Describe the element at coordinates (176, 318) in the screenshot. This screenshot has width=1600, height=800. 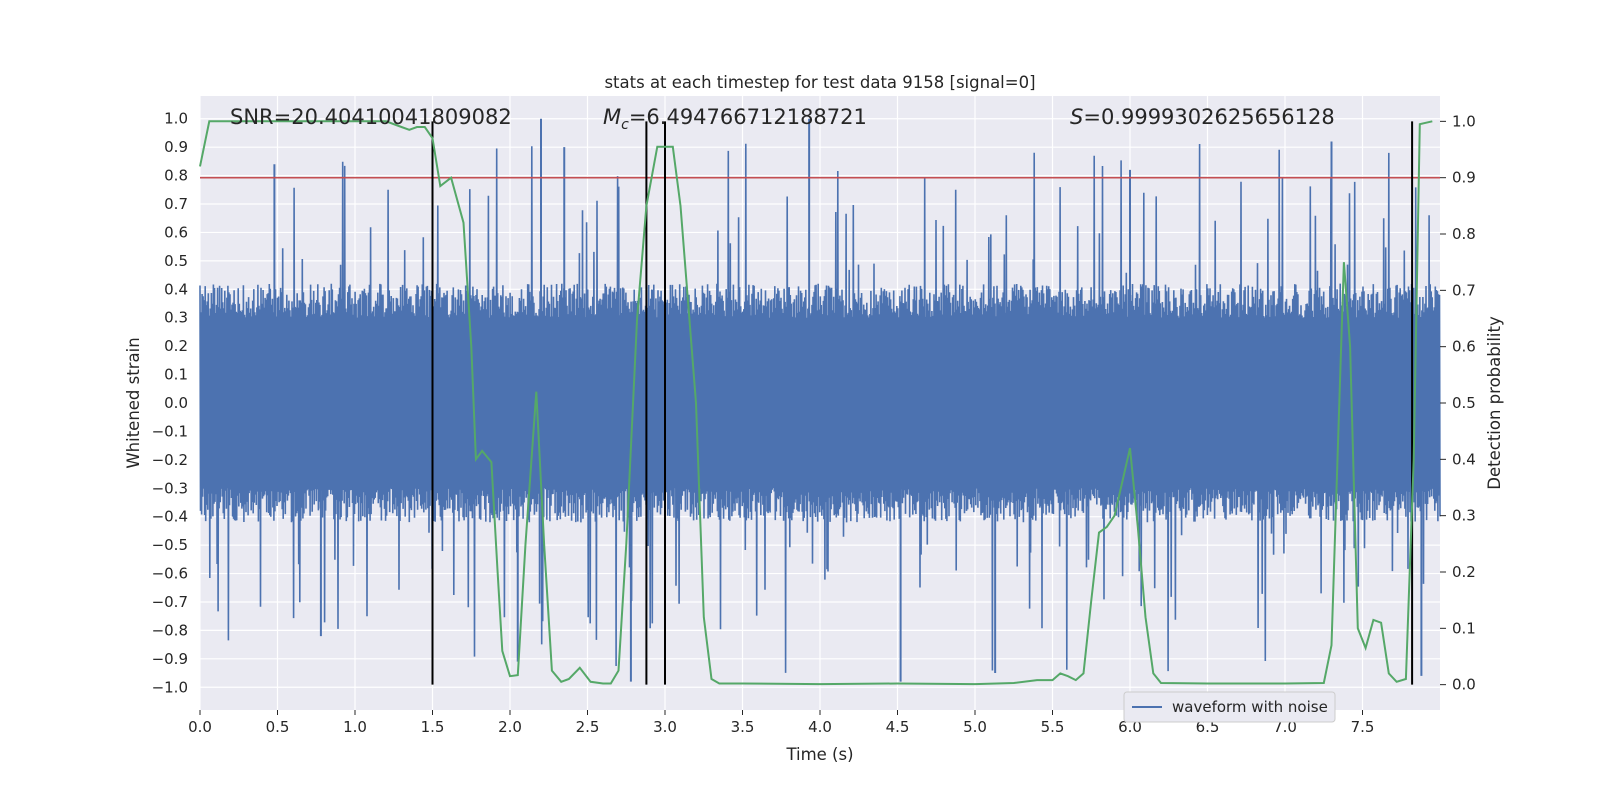
I see `y-tick-label: 0.3` at that location.